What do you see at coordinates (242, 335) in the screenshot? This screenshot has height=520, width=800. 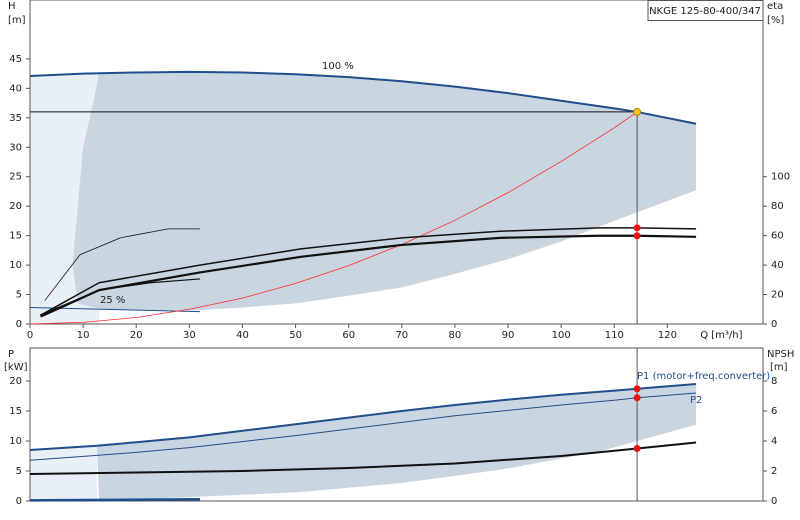 I see `x-tick-label: 40` at bounding box center [242, 335].